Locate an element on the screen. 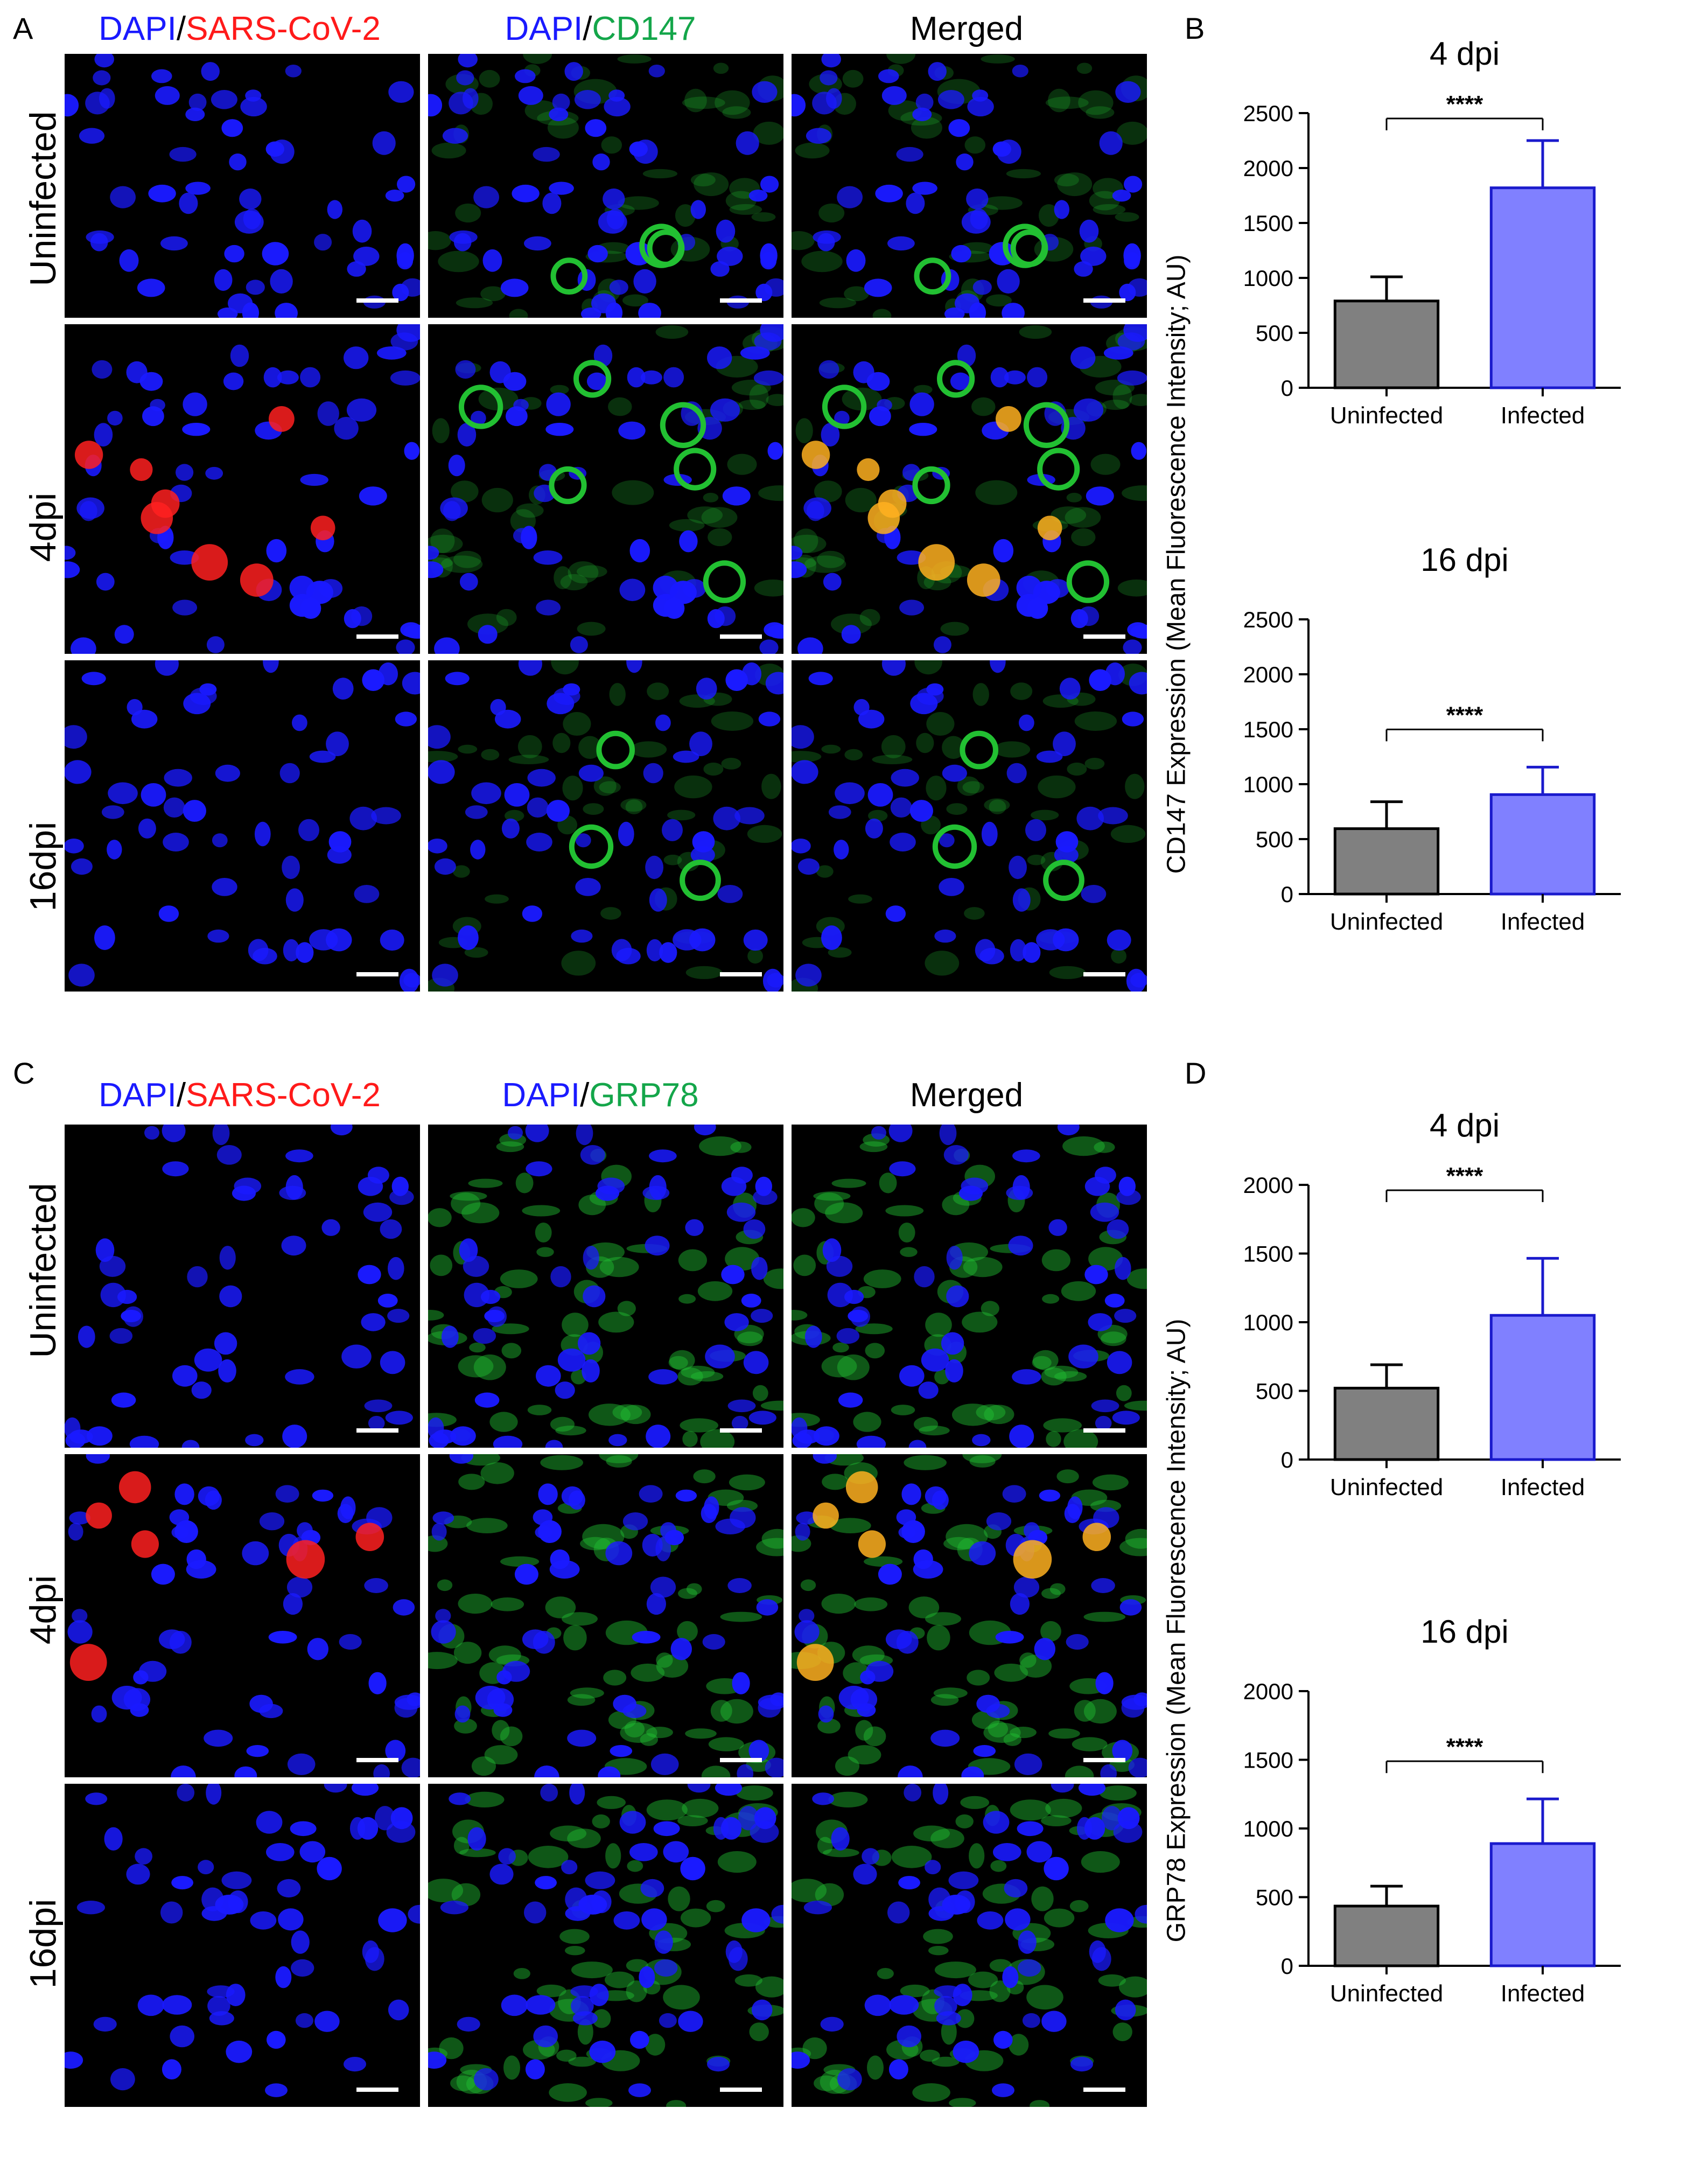 The image size is (1708, 2157). bar-infected is located at coordinates (1542, 845).